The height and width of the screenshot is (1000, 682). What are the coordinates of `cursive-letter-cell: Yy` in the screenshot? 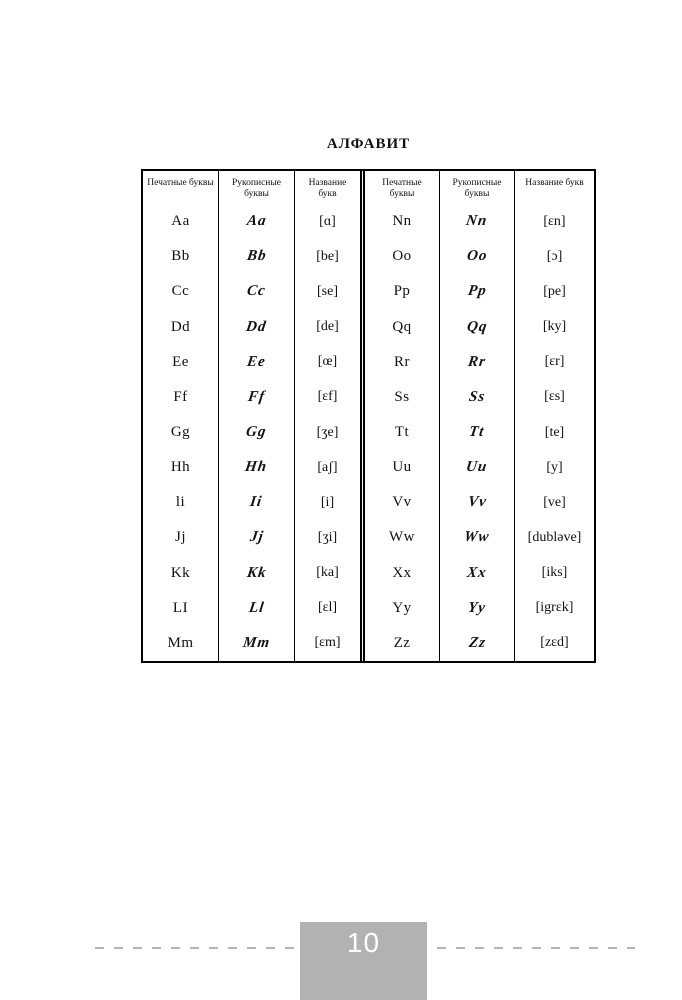 It's located at (477, 608).